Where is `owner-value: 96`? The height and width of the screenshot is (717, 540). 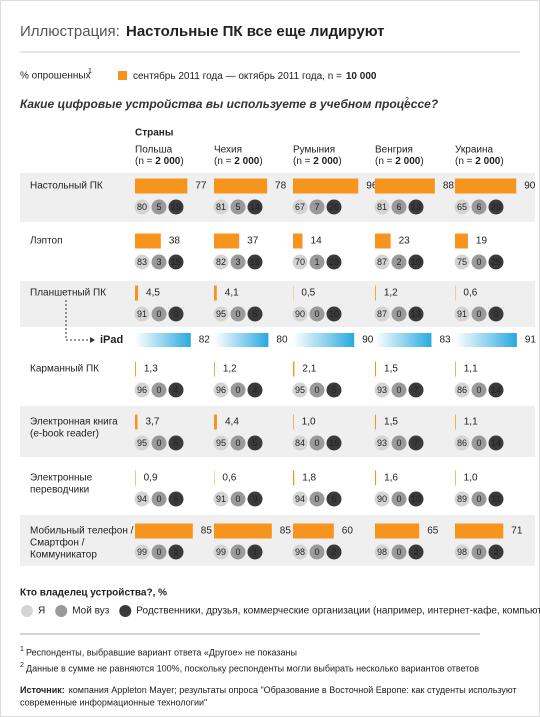
owner-value: 96 is located at coordinates (142, 390).